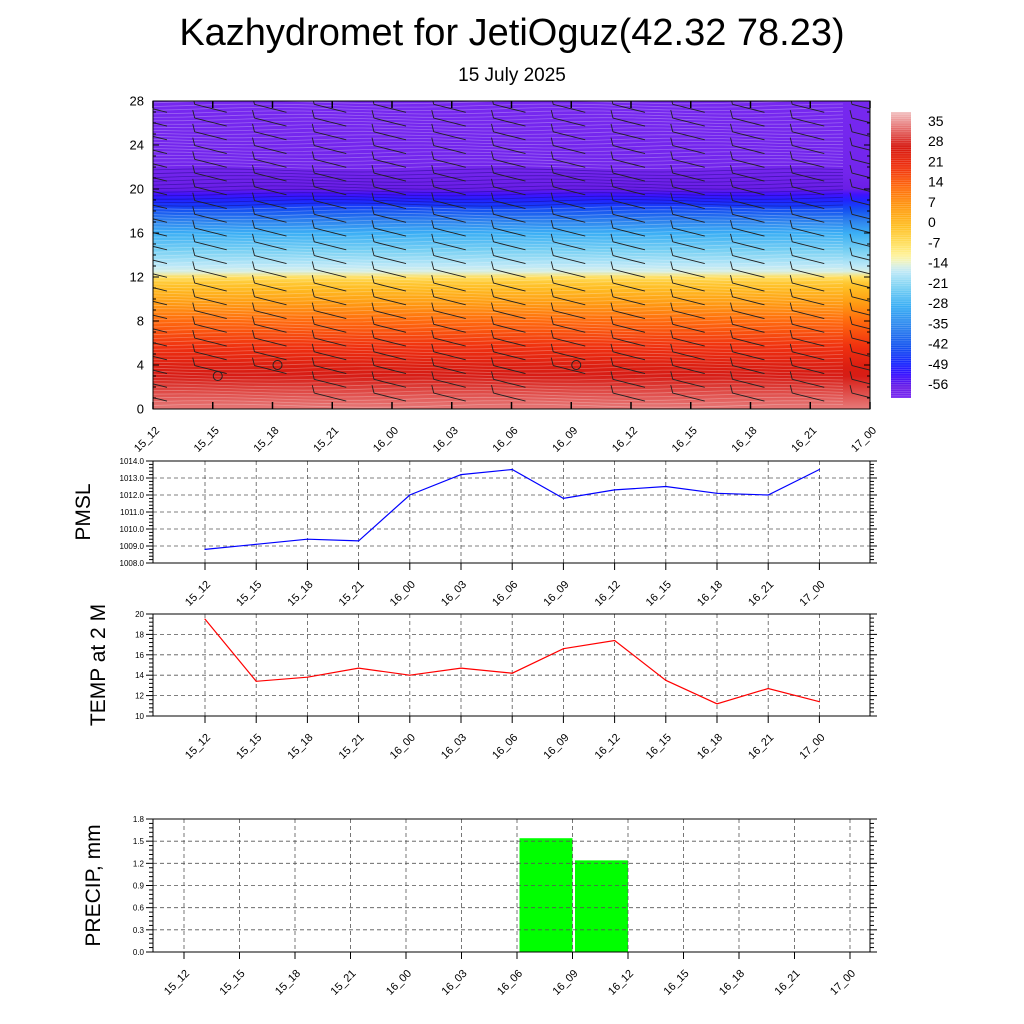 Image resolution: width=1024 pixels, height=1024 pixels. What do you see at coordinates (556, 747) in the screenshot?
I see `x-tick-label: 16_09` at bounding box center [556, 747].